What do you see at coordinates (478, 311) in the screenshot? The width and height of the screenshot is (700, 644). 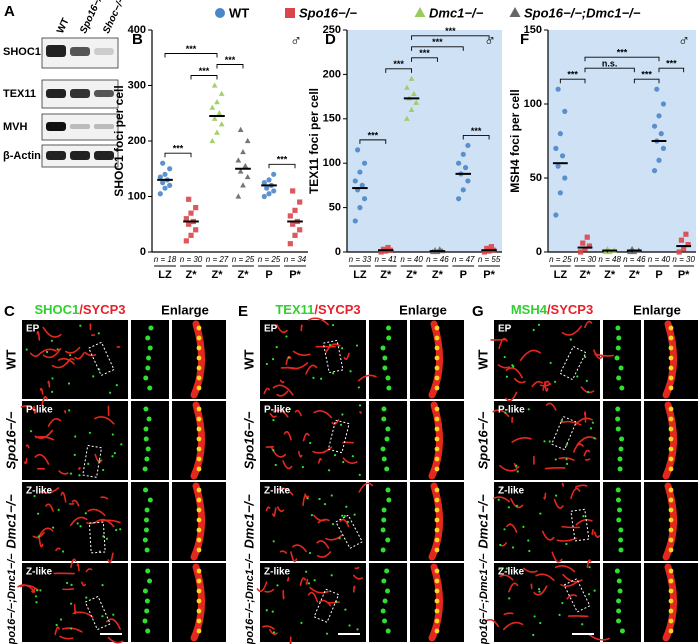 I see `panel-letter: G` at bounding box center [478, 311].